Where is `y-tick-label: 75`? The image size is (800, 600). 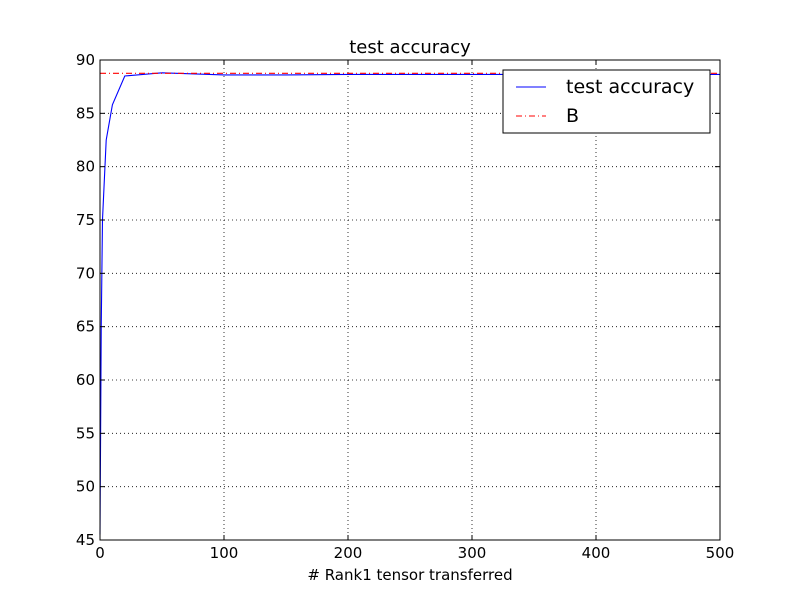
y-tick-label: 75 is located at coordinates (85, 220).